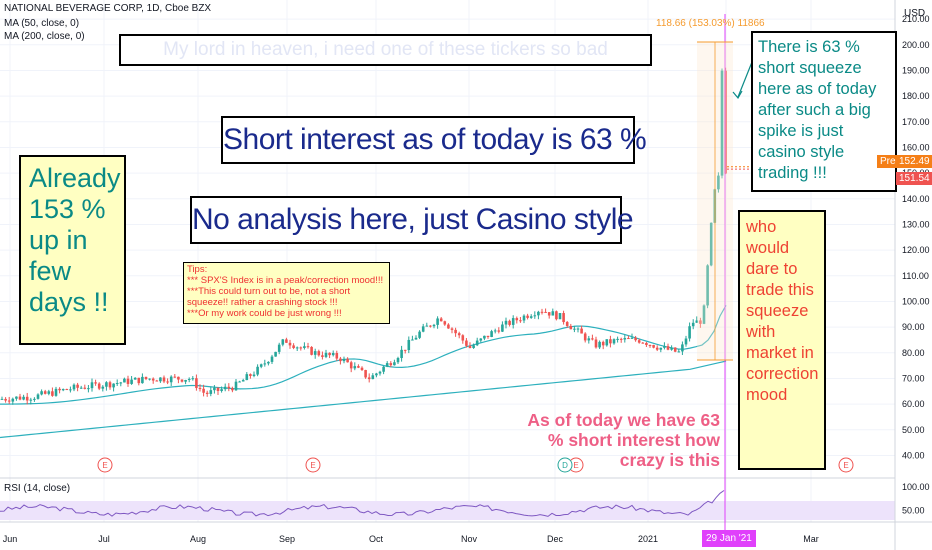 This screenshot has width=932, height=550. Describe the element at coordinates (737, 95) in the screenshot. I see `note-arrowhead` at that location.